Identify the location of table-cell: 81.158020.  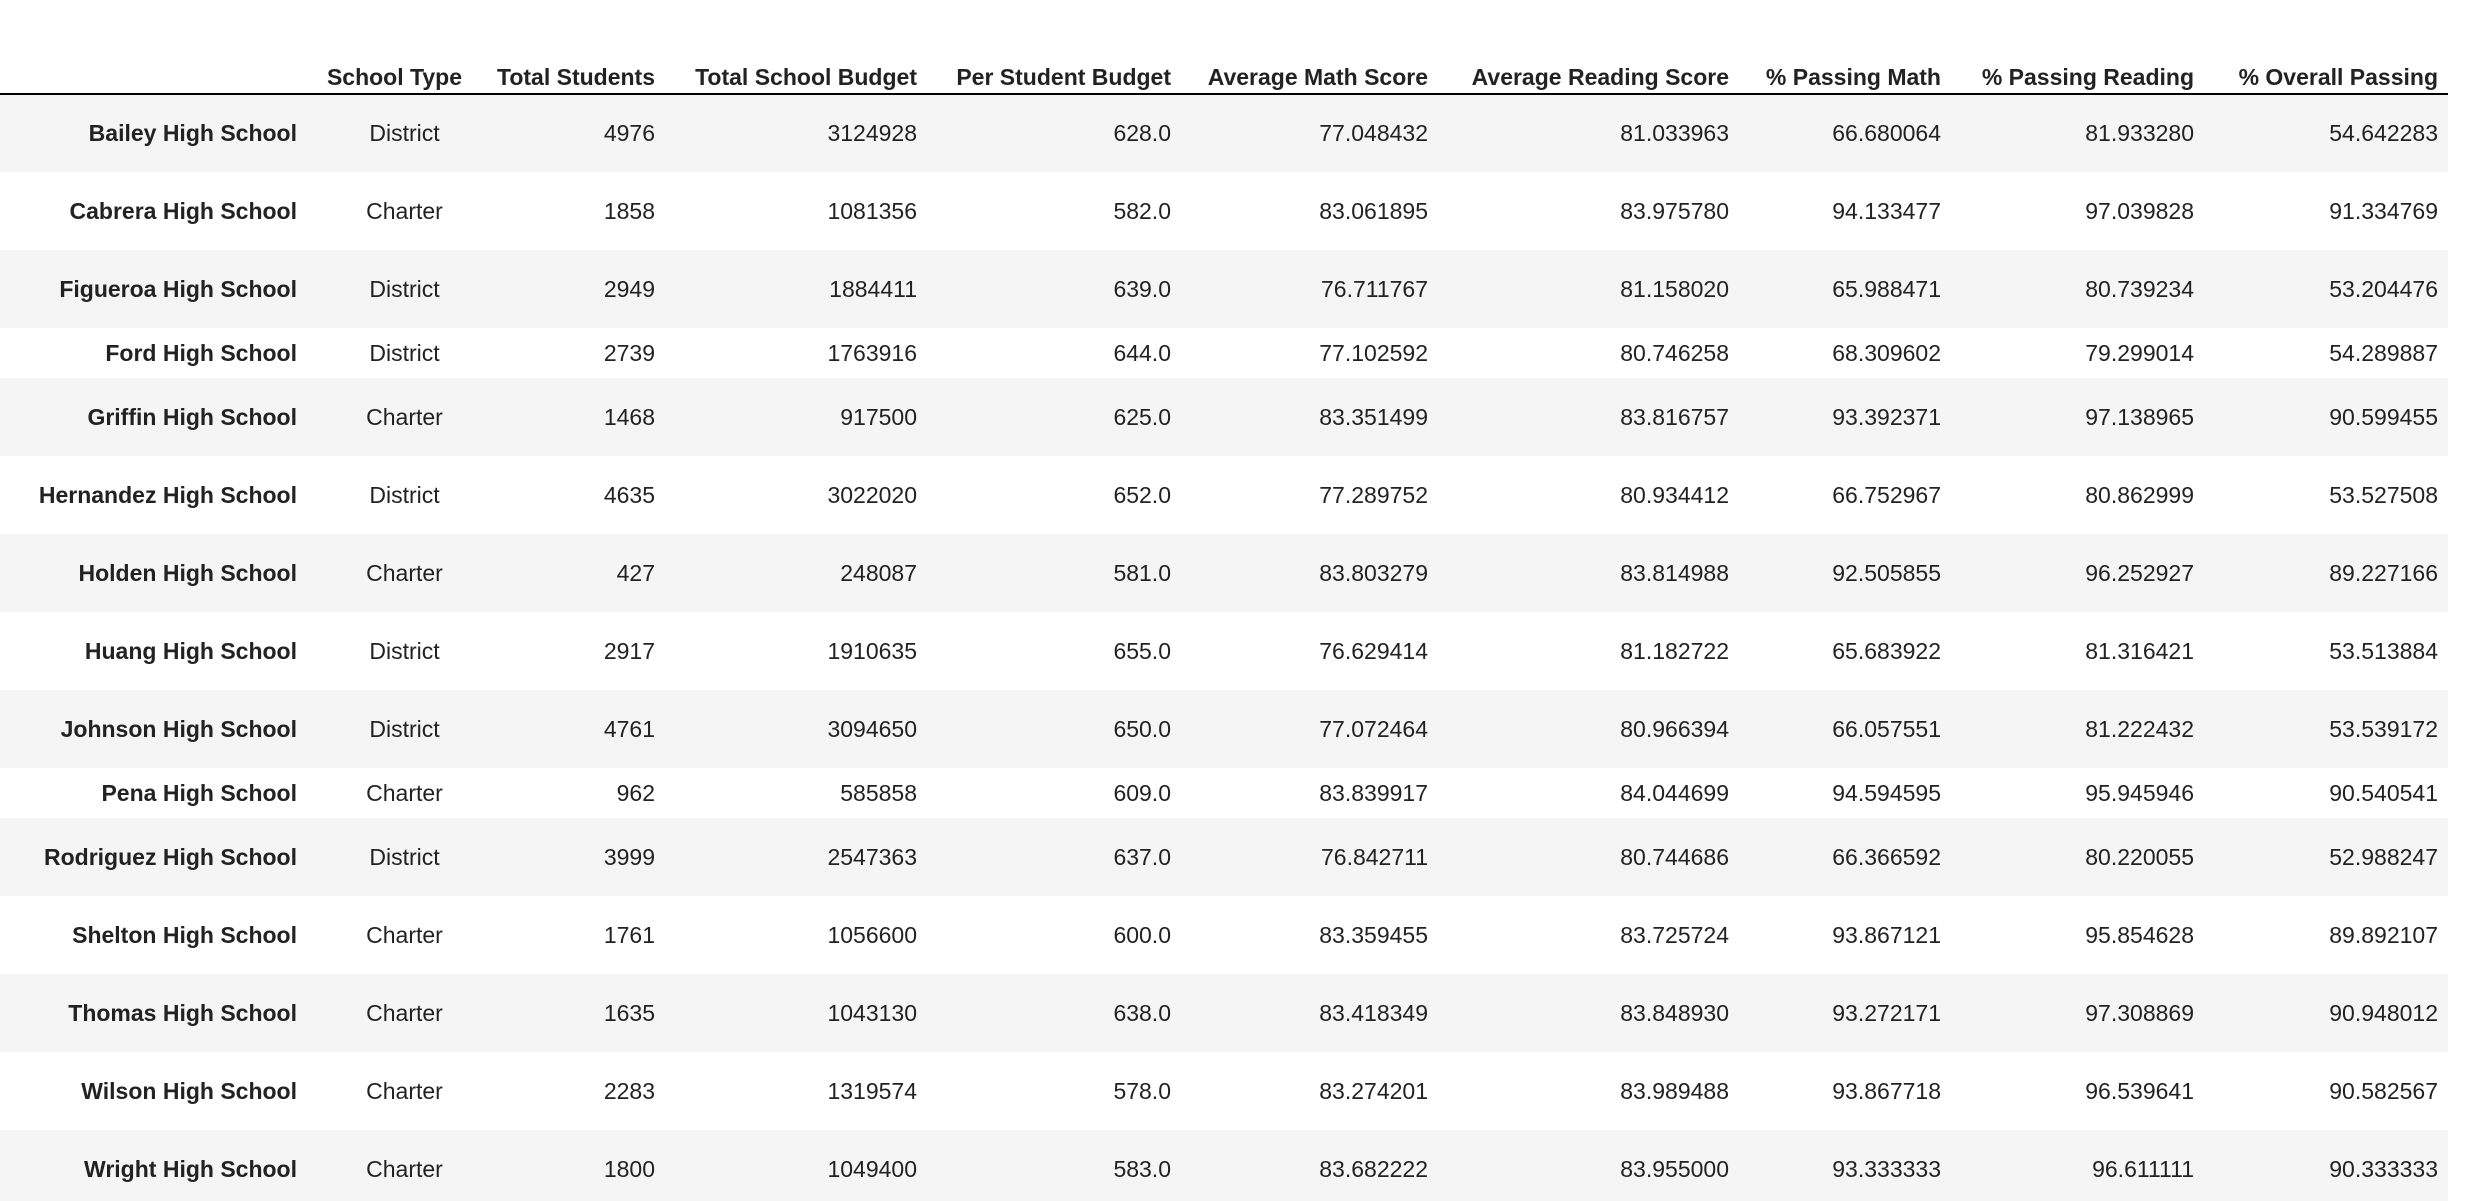
(1674, 288).